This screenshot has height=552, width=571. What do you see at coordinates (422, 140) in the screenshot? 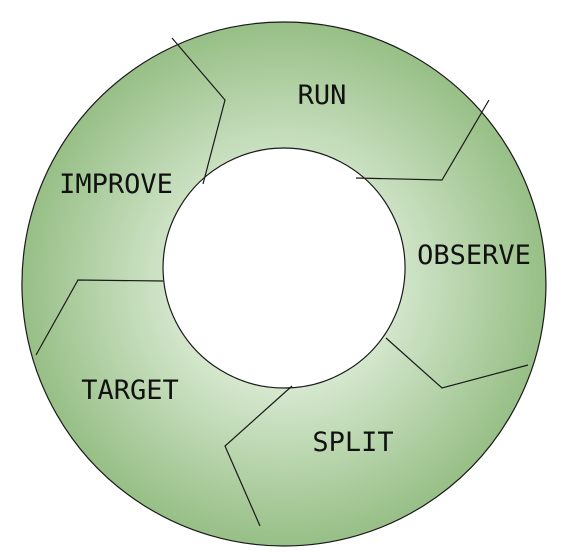
I see `divider-run-observe` at bounding box center [422, 140].